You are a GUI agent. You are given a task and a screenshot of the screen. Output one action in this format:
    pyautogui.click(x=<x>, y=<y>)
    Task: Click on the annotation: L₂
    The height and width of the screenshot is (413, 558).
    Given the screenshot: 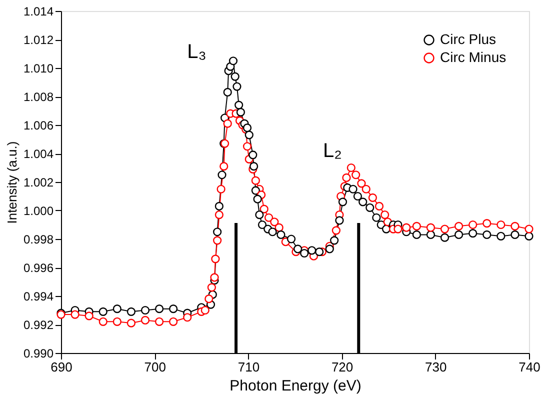 What is the action you would take?
    pyautogui.click(x=332, y=151)
    